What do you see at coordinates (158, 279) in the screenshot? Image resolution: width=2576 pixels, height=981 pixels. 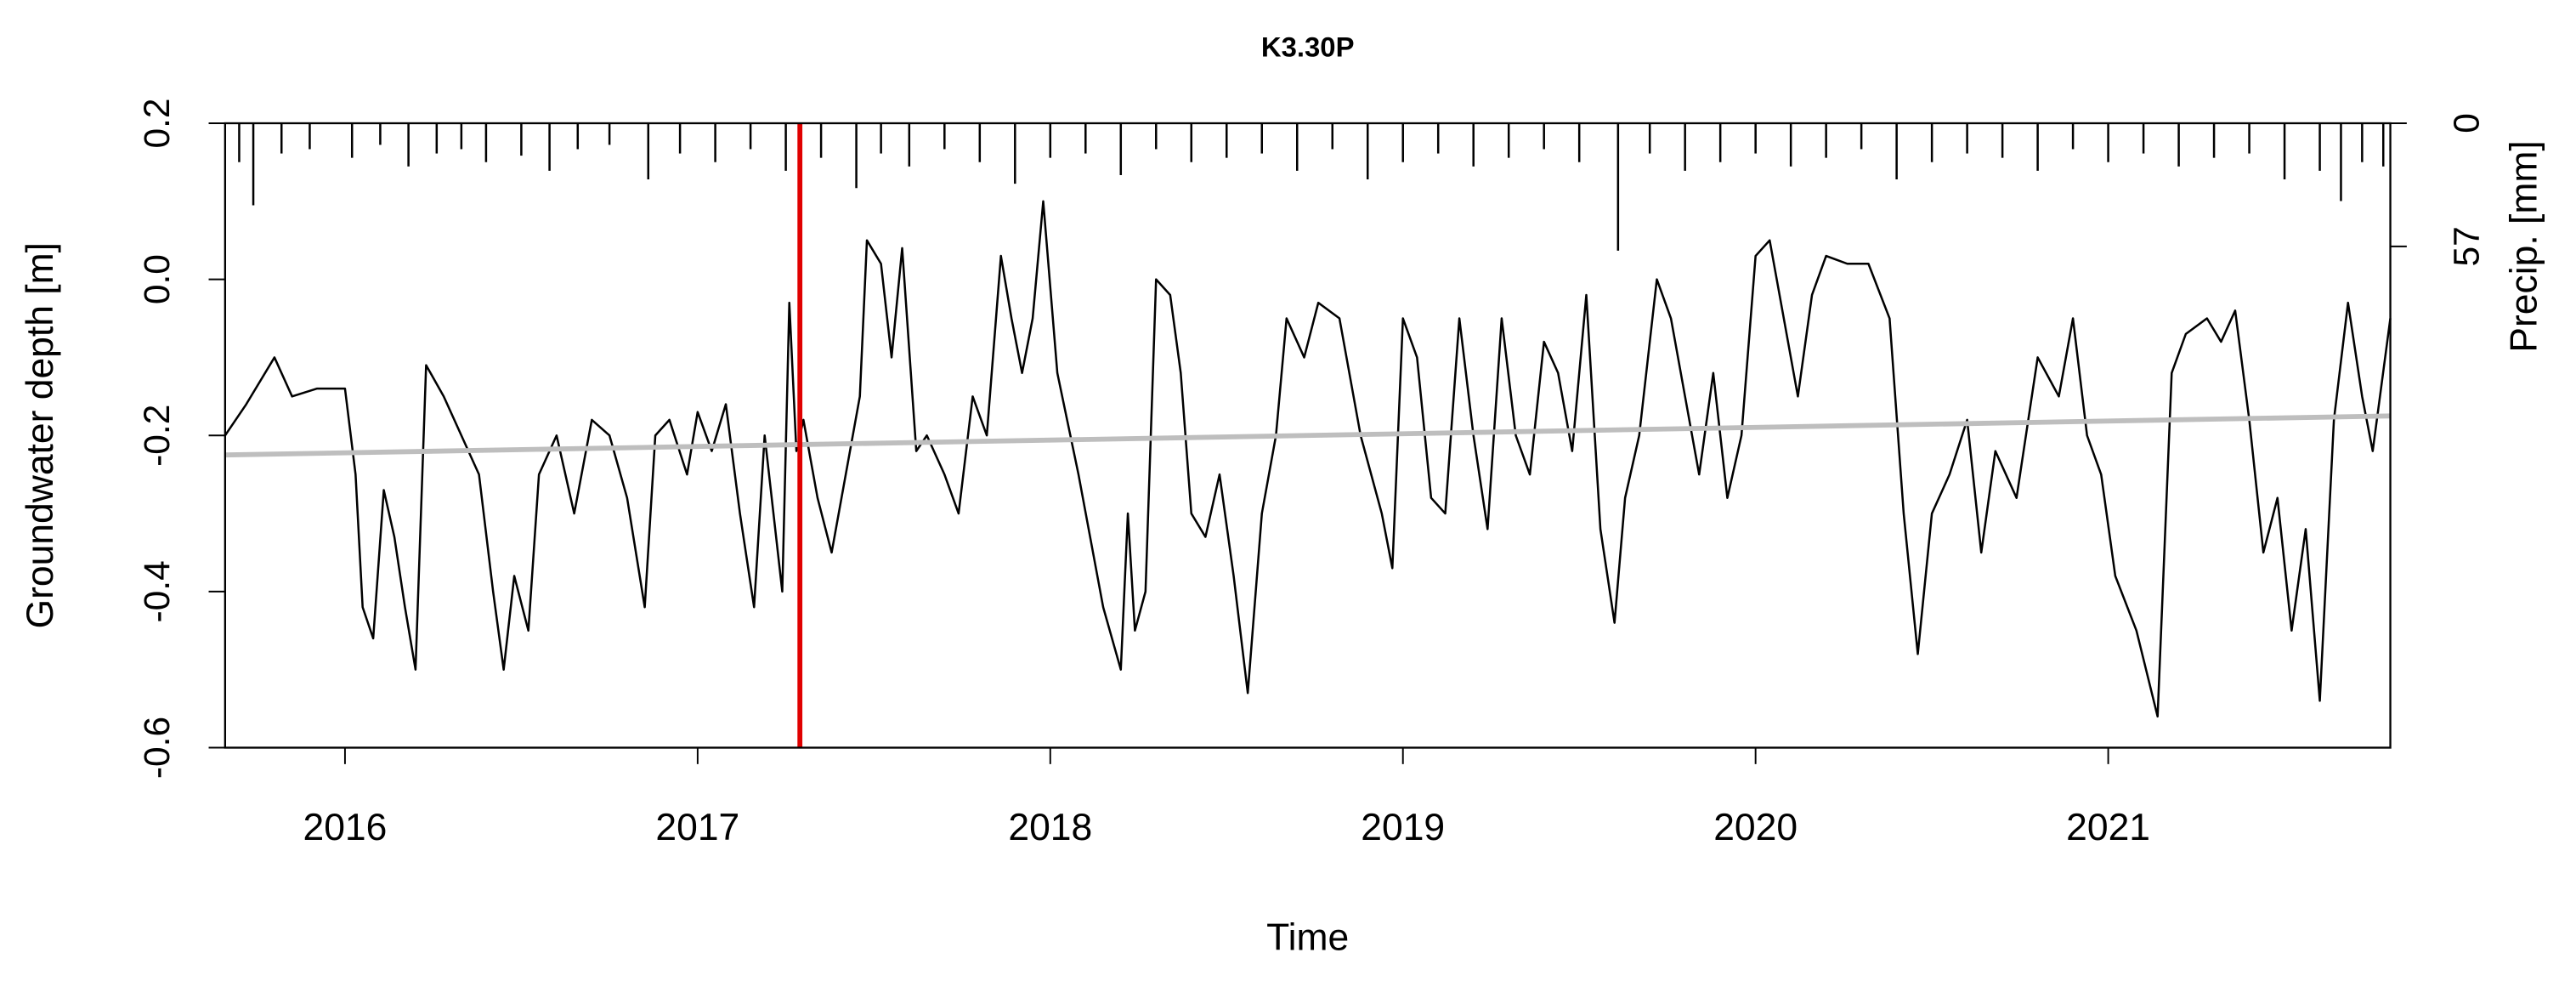 I see `y-tick-label: 0.0` at bounding box center [158, 279].